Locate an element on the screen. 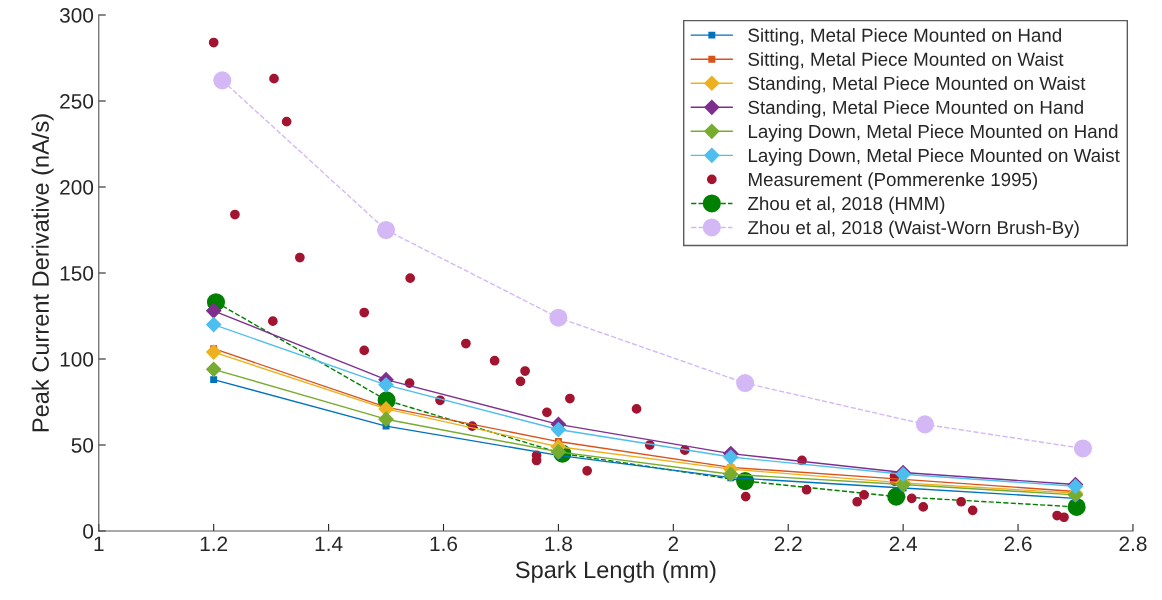 This screenshot has width=1162, height=600. x-tick-label: 2.6 is located at coordinates (1018, 544).